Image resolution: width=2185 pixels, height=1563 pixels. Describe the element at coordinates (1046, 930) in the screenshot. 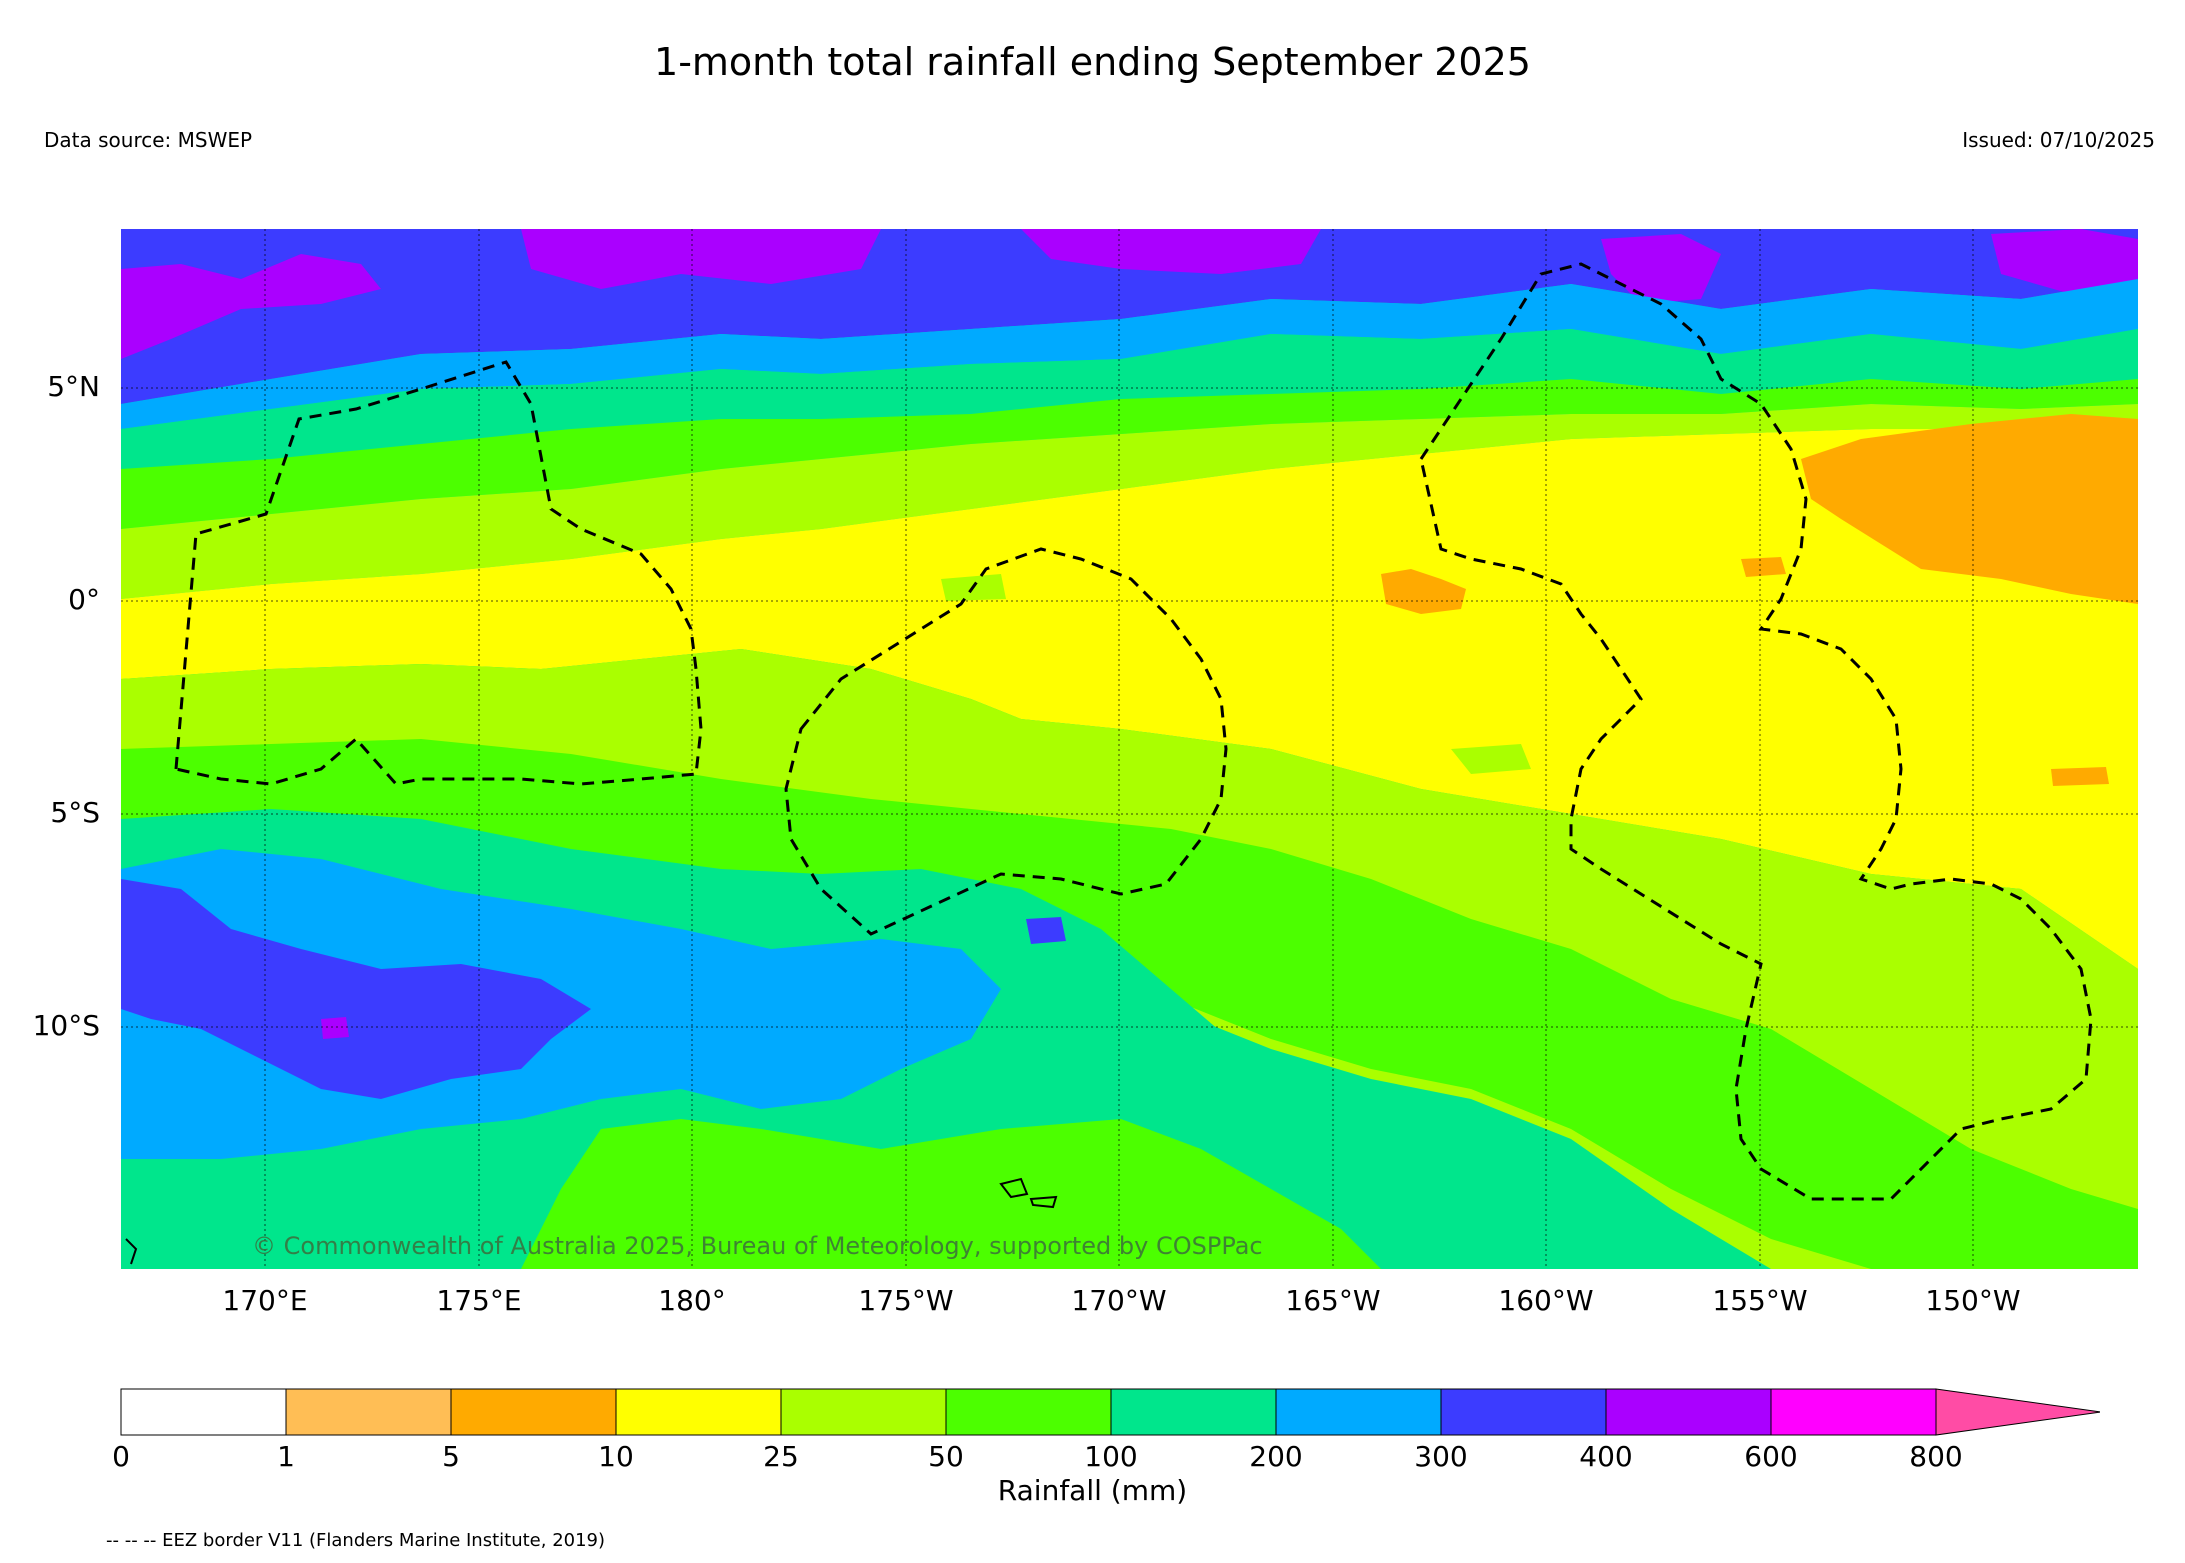

I see `zone-indigo-spot` at that location.